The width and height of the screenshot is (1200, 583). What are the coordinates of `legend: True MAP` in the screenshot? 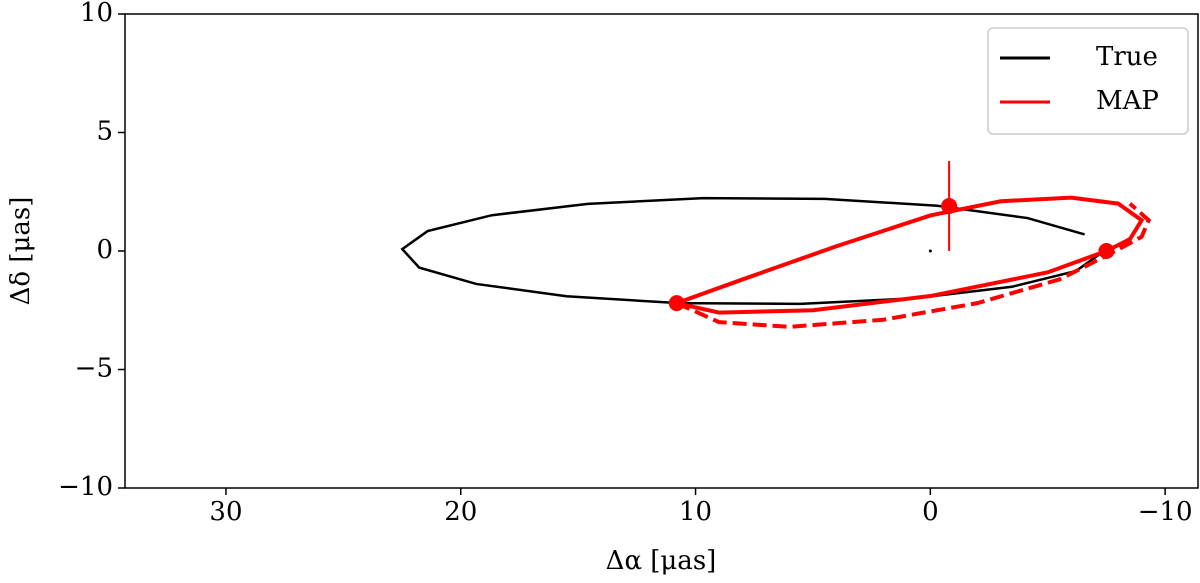 It's located at (1088, 81).